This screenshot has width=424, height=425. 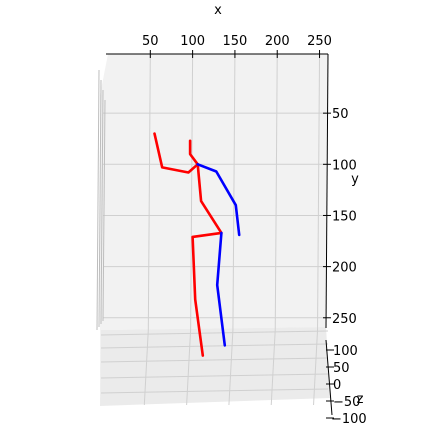 I want to click on series-layer, so click(x=197, y=244).